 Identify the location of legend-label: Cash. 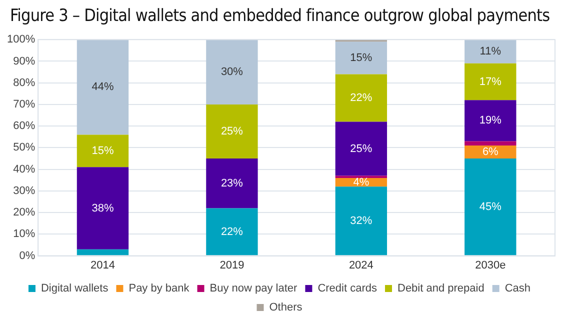
(517, 288).